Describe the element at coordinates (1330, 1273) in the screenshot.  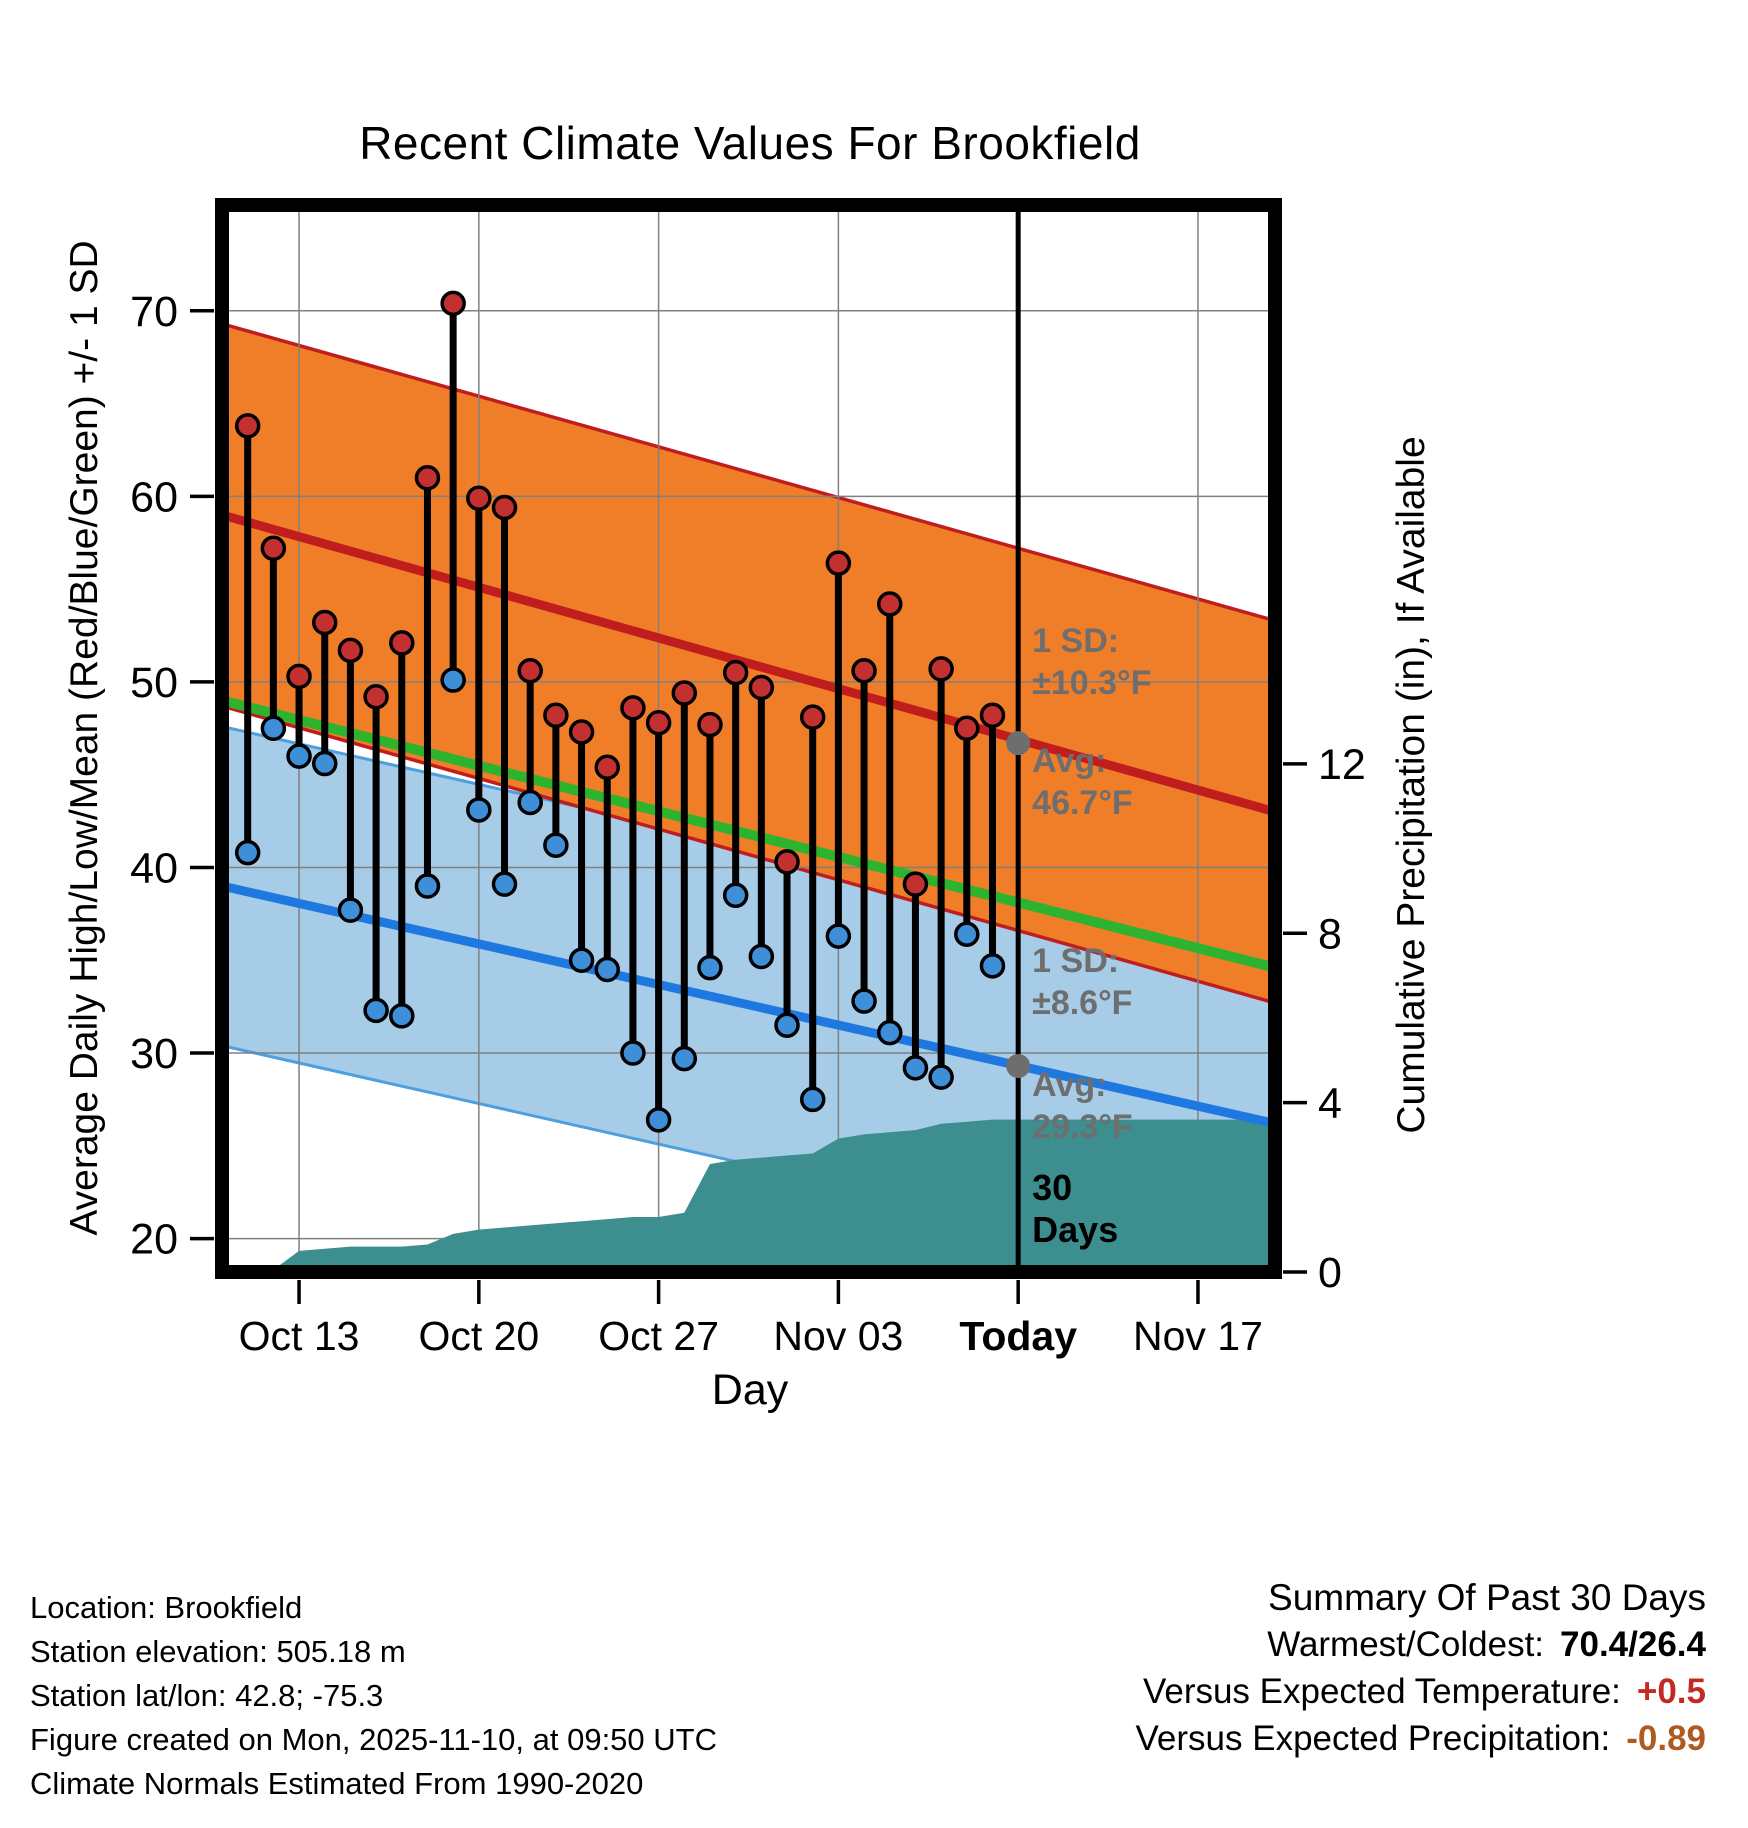
I see `precip-tick-label: 0` at that location.